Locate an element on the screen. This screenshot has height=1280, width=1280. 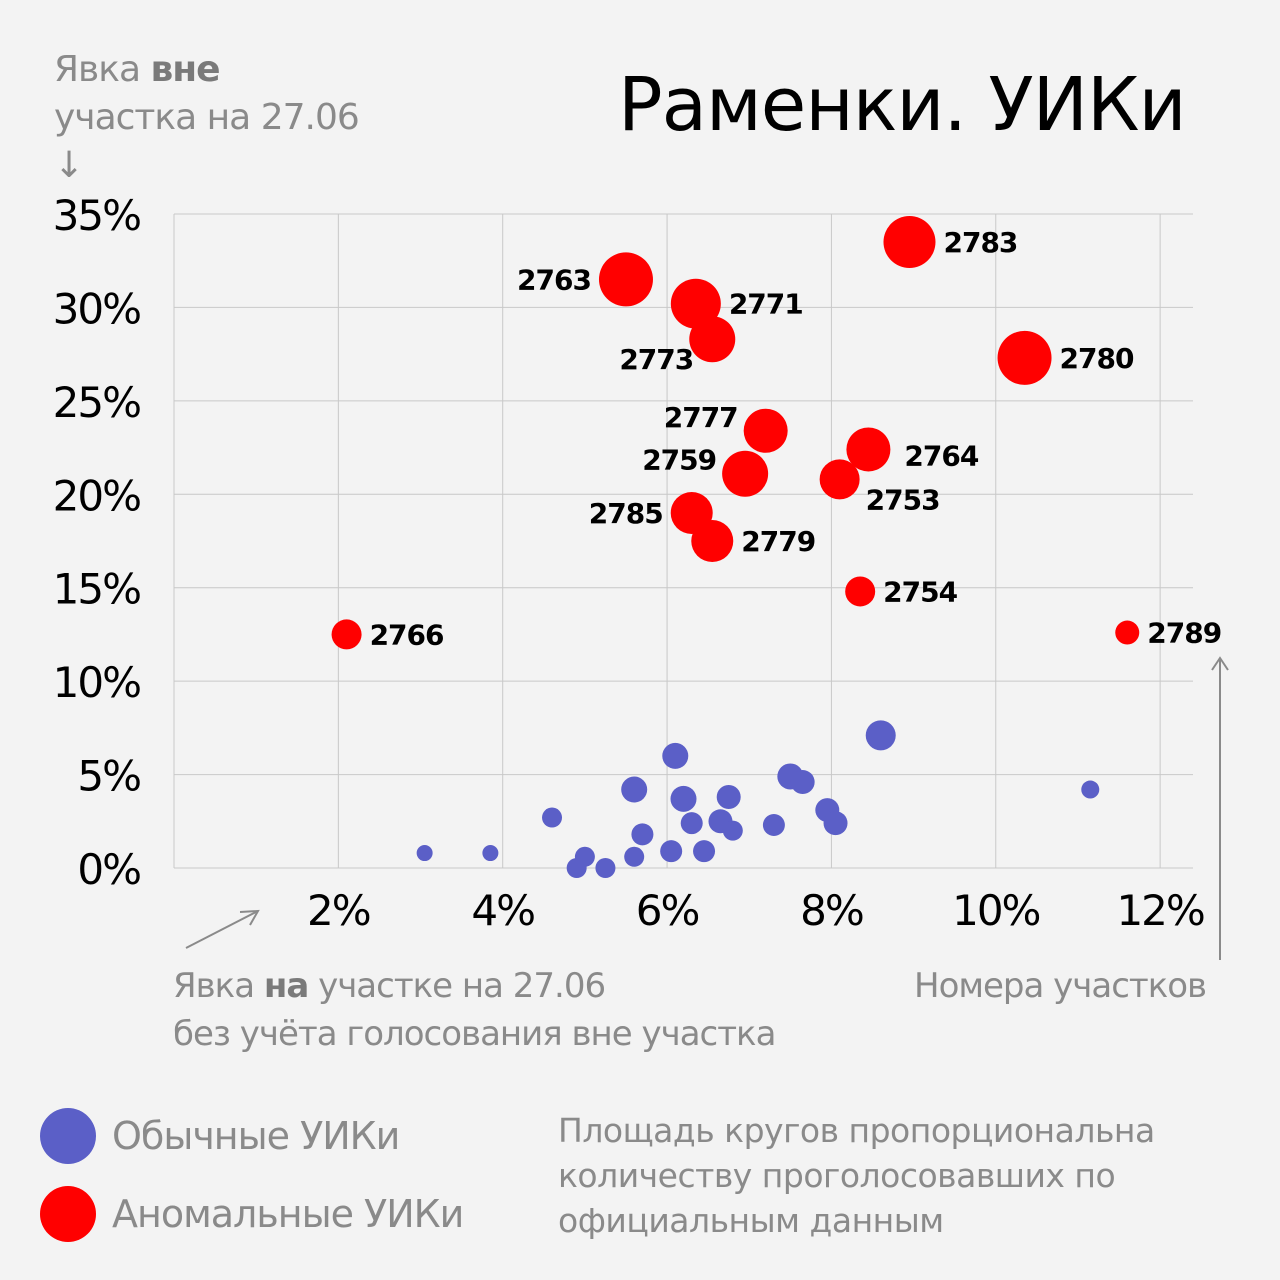
point-label: 2783 is located at coordinates (980, 242).